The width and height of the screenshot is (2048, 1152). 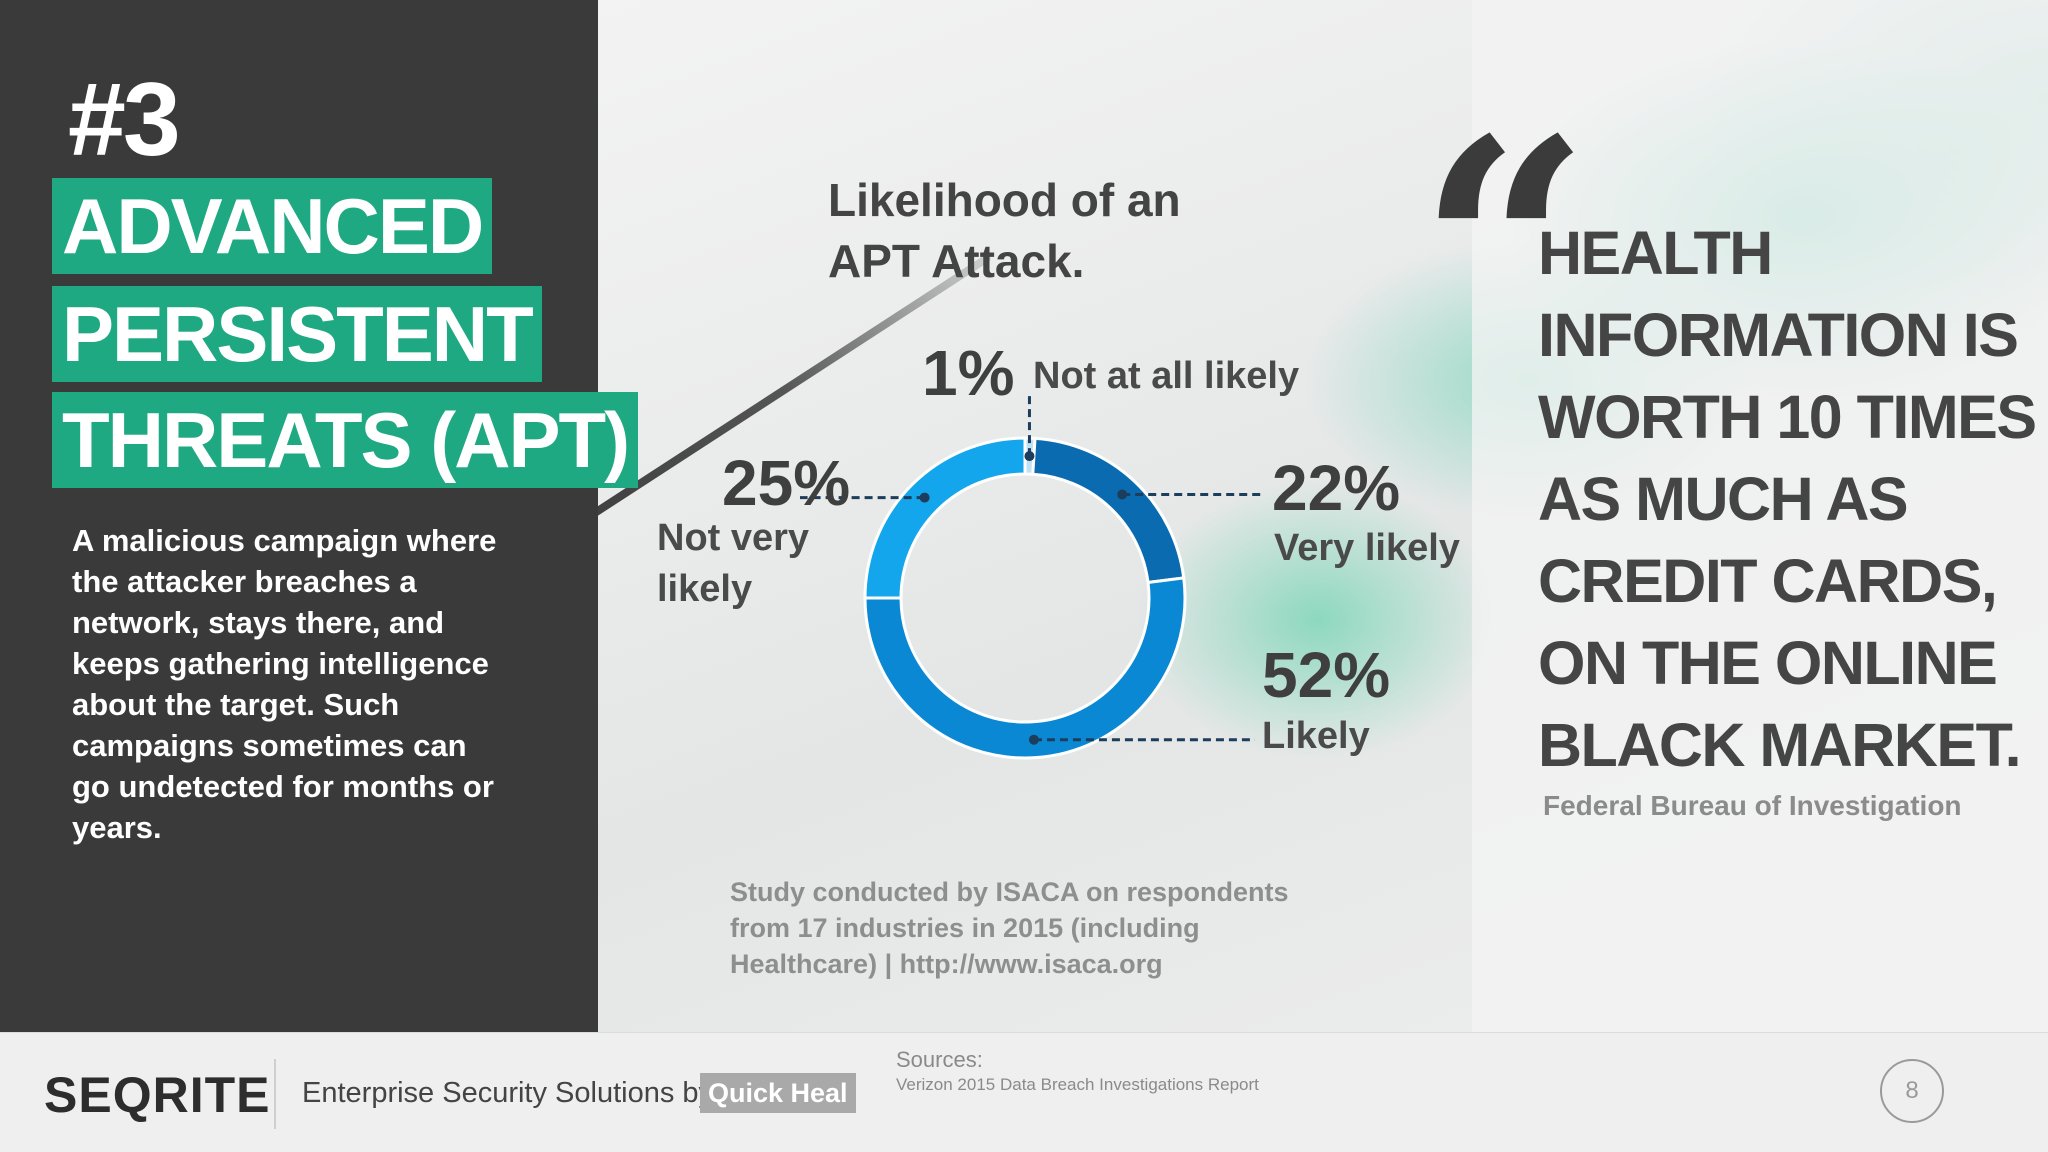 I want to click on data-label-category: Likely, so click(x=1316, y=736).